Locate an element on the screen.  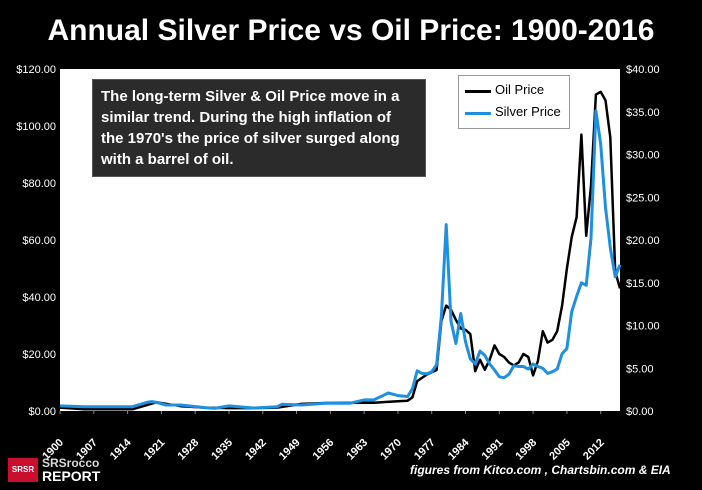
y-left-tick-label: $0.00 is located at coordinates (42, 412).